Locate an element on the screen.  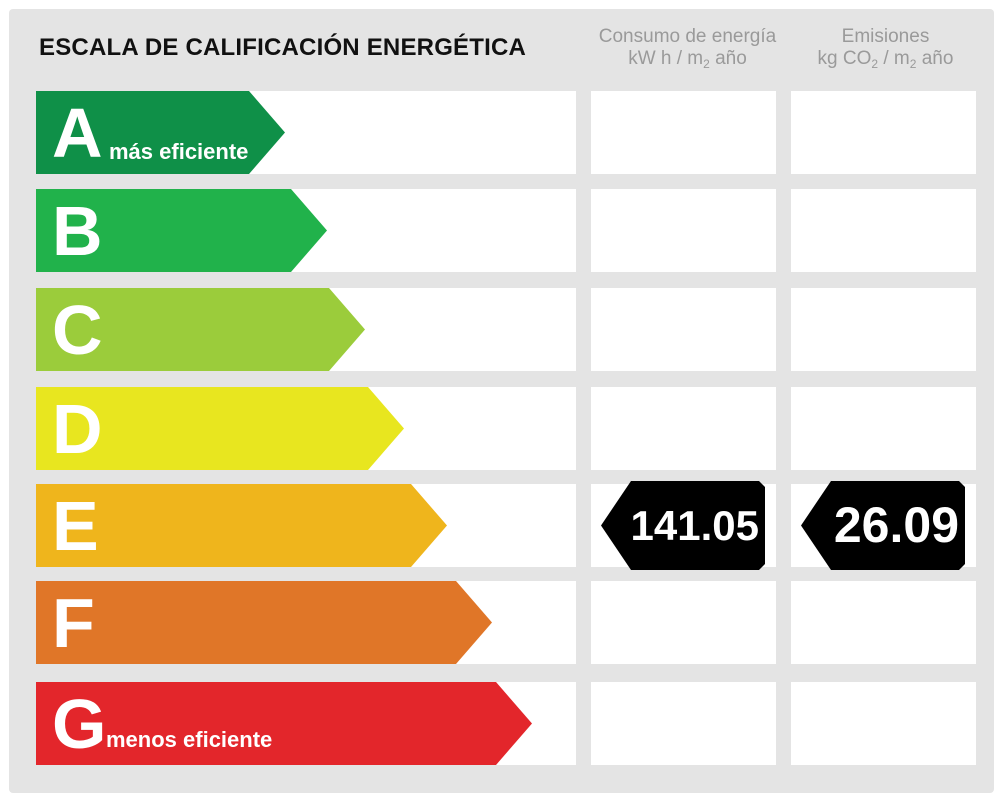
rating-letter: F is located at coordinates (73, 623).